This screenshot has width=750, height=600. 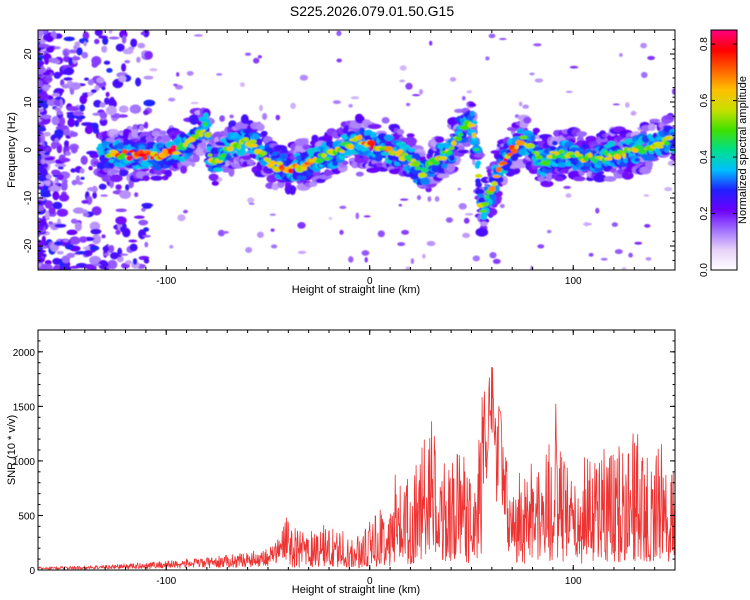 I want to click on colorbar-tick-label: 0.8, so click(x=704, y=44).